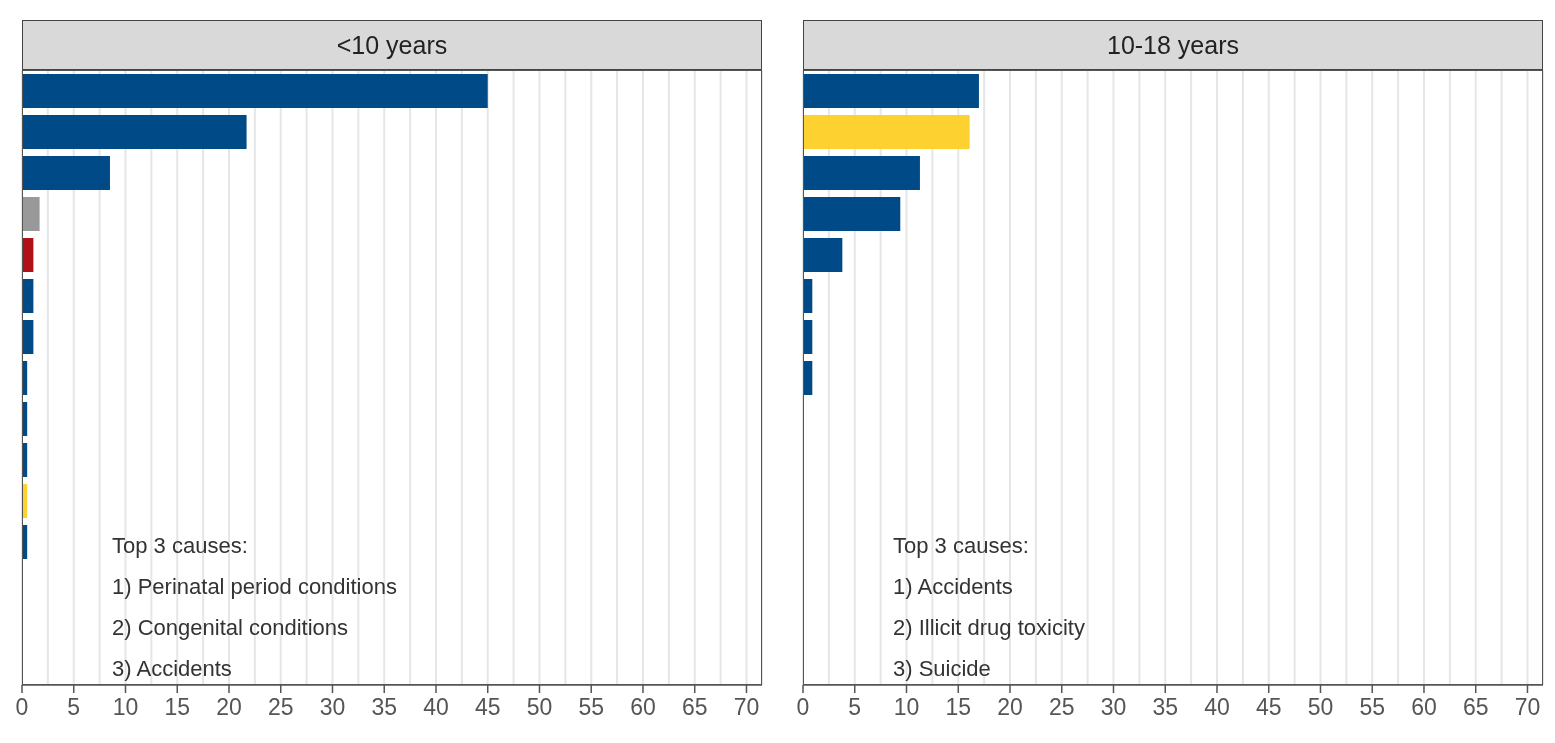 The width and height of the screenshot is (1555, 743). What do you see at coordinates (392, 45) in the screenshot?
I see `chart-title: <10 years` at bounding box center [392, 45].